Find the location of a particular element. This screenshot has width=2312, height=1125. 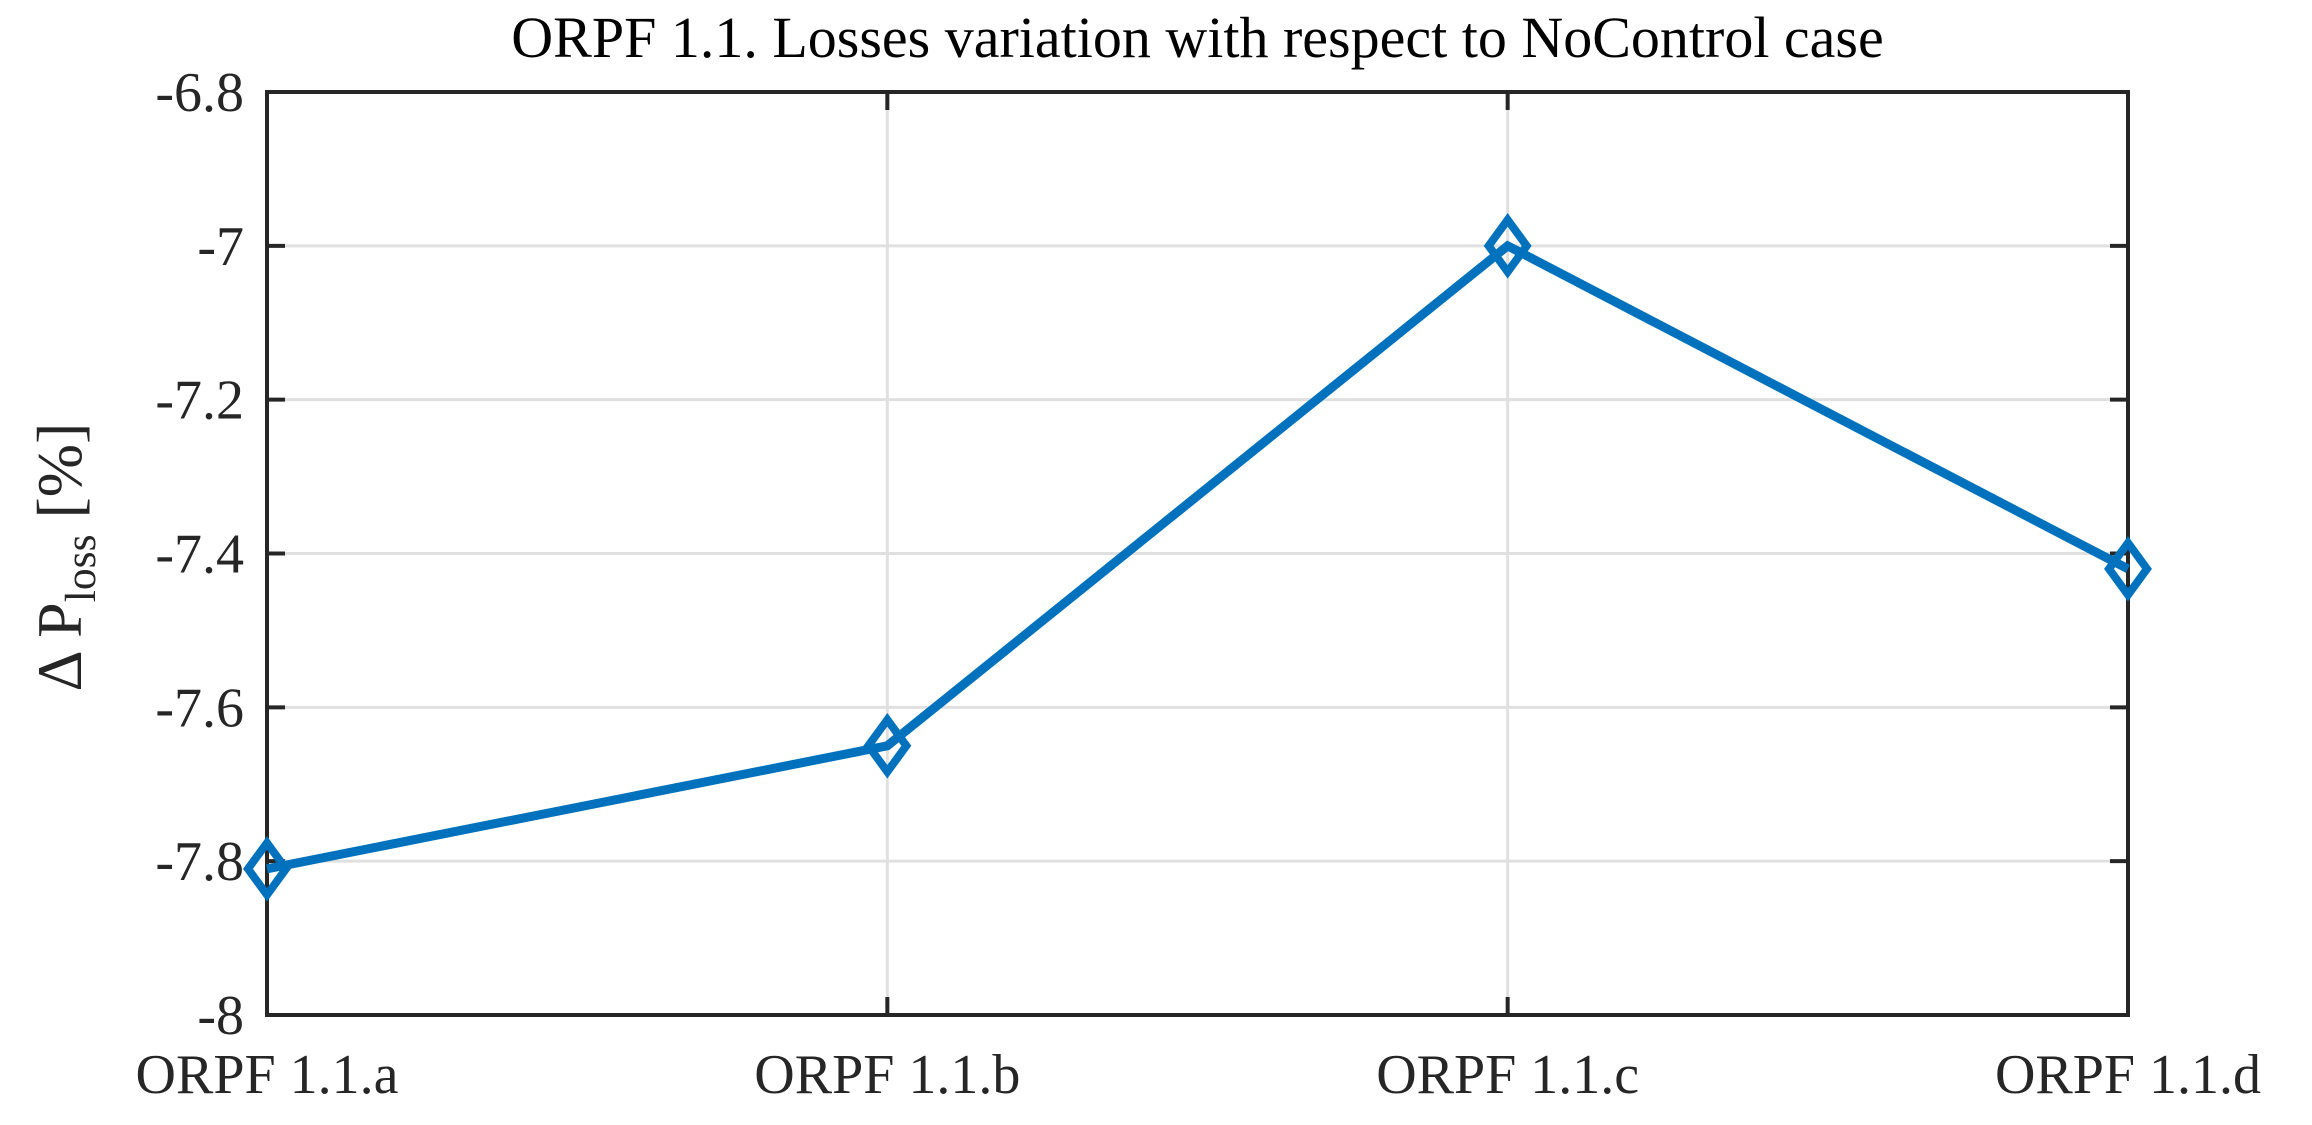

y-tick-label: -7.4 is located at coordinates (199, 555).